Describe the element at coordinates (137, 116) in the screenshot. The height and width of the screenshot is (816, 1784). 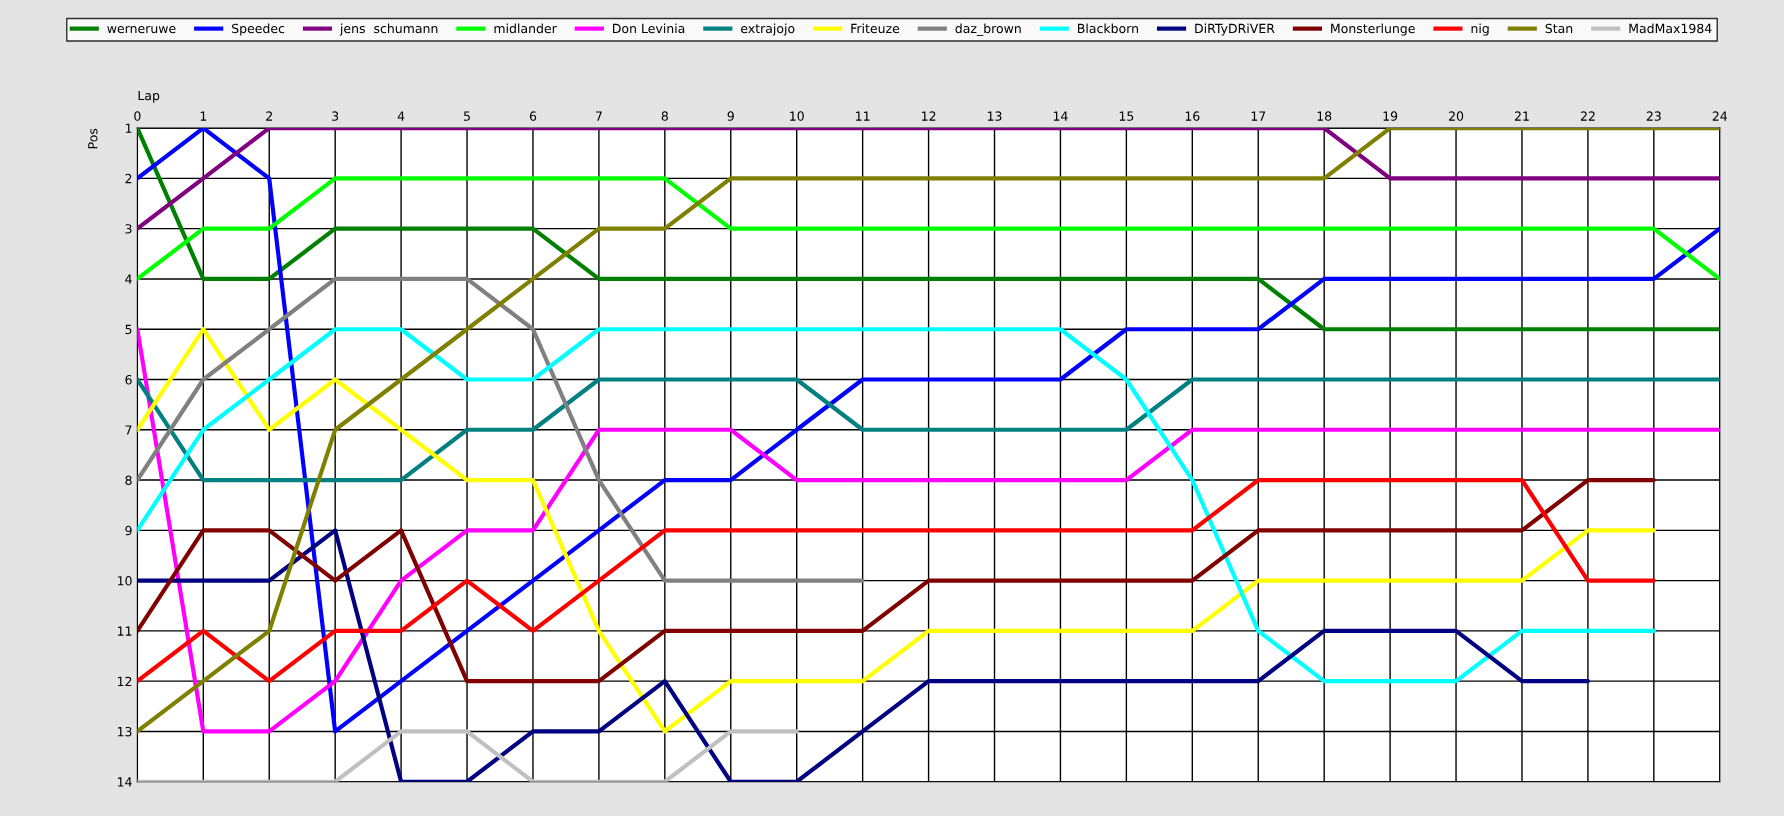
I see `x-tick-label: 0` at that location.